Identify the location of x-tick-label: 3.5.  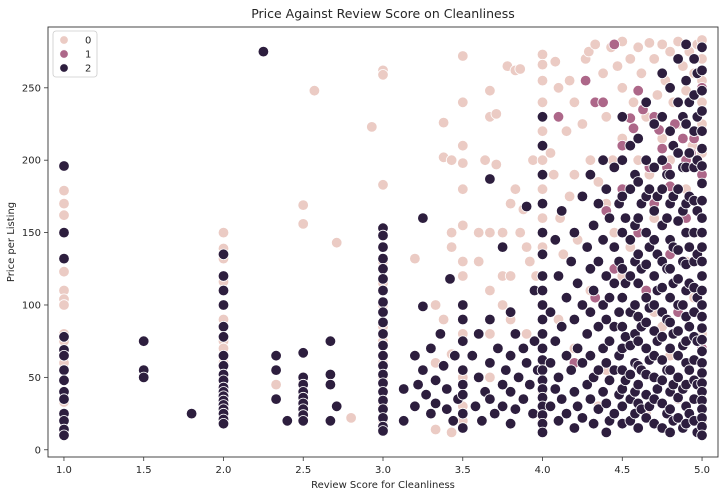
(463, 470).